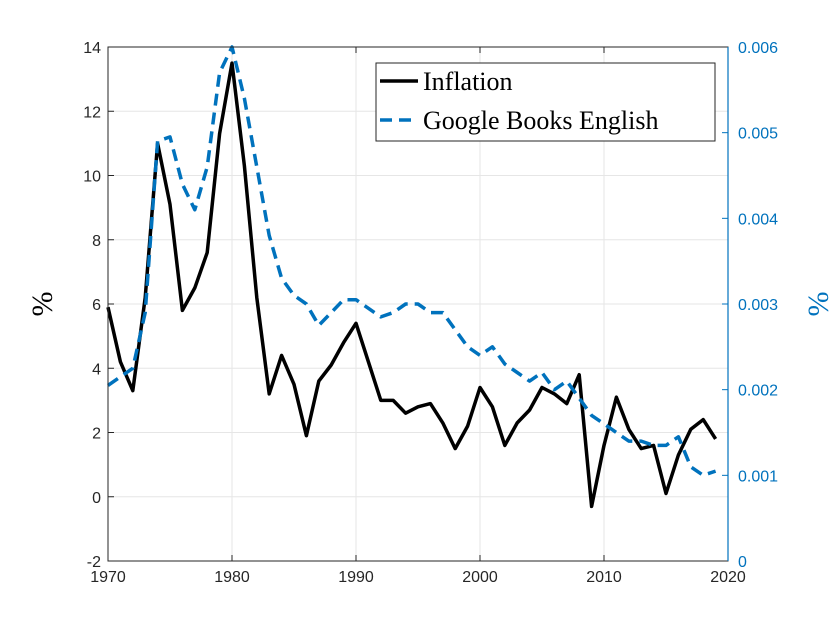 Image resolution: width=840 pixels, height=630 pixels. Describe the element at coordinates (92, 48) in the screenshot. I see `y-tick-label: 14` at that location.